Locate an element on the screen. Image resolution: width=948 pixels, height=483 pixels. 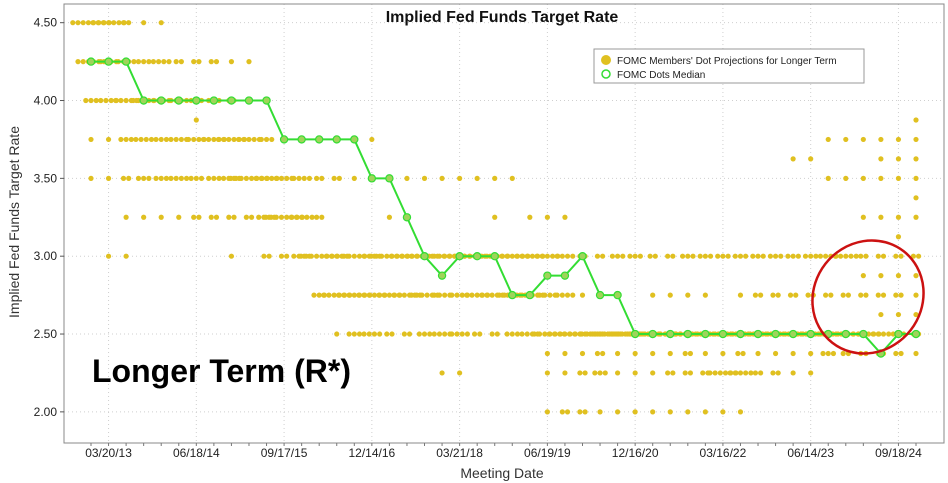
legend-box is located at coordinates (729, 66).